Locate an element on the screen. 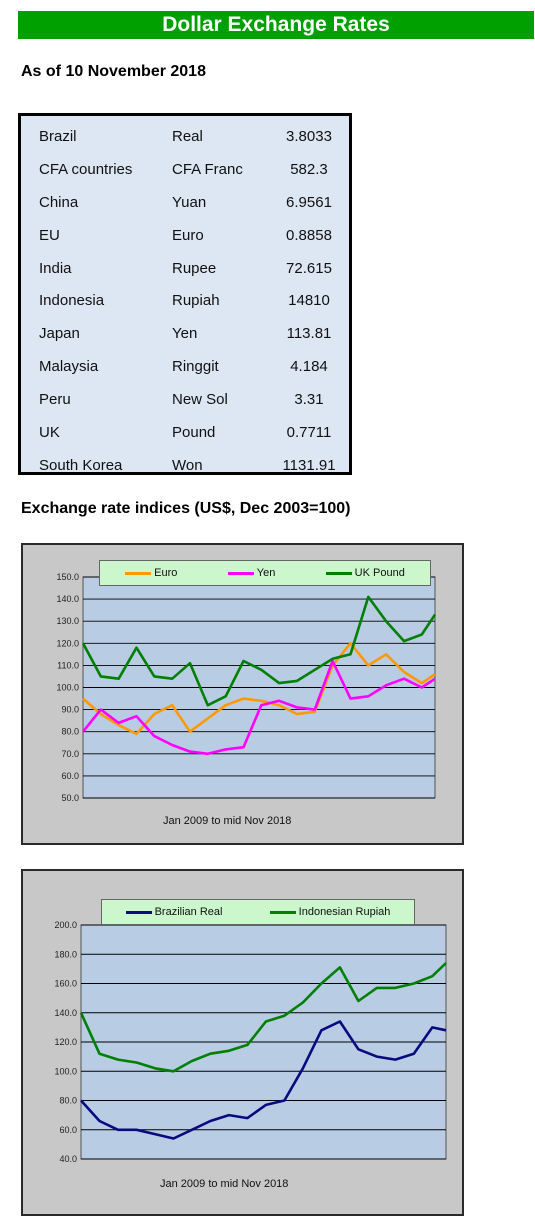  rate-cell: 14810 is located at coordinates (309, 301).